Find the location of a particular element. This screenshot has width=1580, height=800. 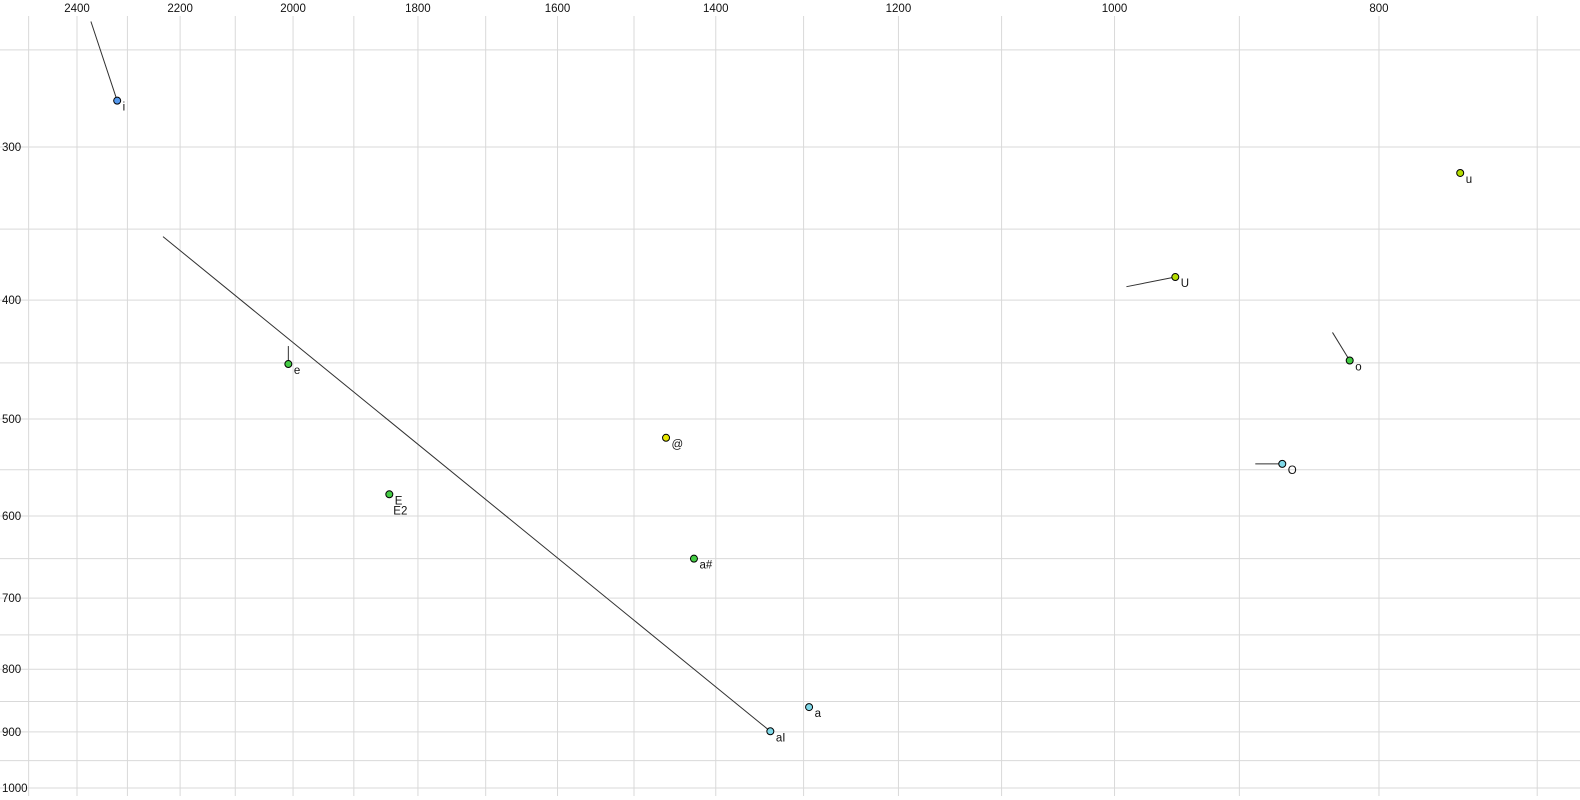

y-axis-tick-label: 600 is located at coordinates (11, 517).